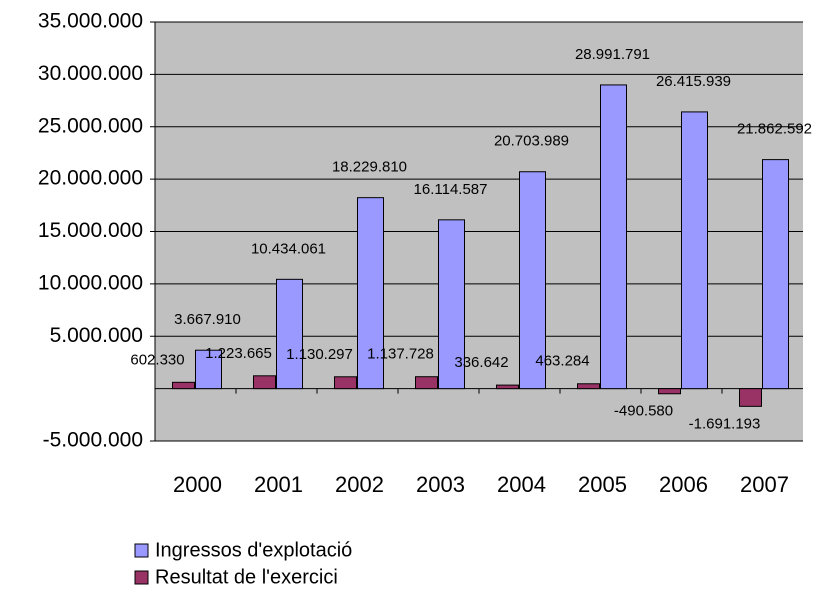  What do you see at coordinates (253, 550) in the screenshot?
I see `legend-label: Ingressos d'explotació` at bounding box center [253, 550].